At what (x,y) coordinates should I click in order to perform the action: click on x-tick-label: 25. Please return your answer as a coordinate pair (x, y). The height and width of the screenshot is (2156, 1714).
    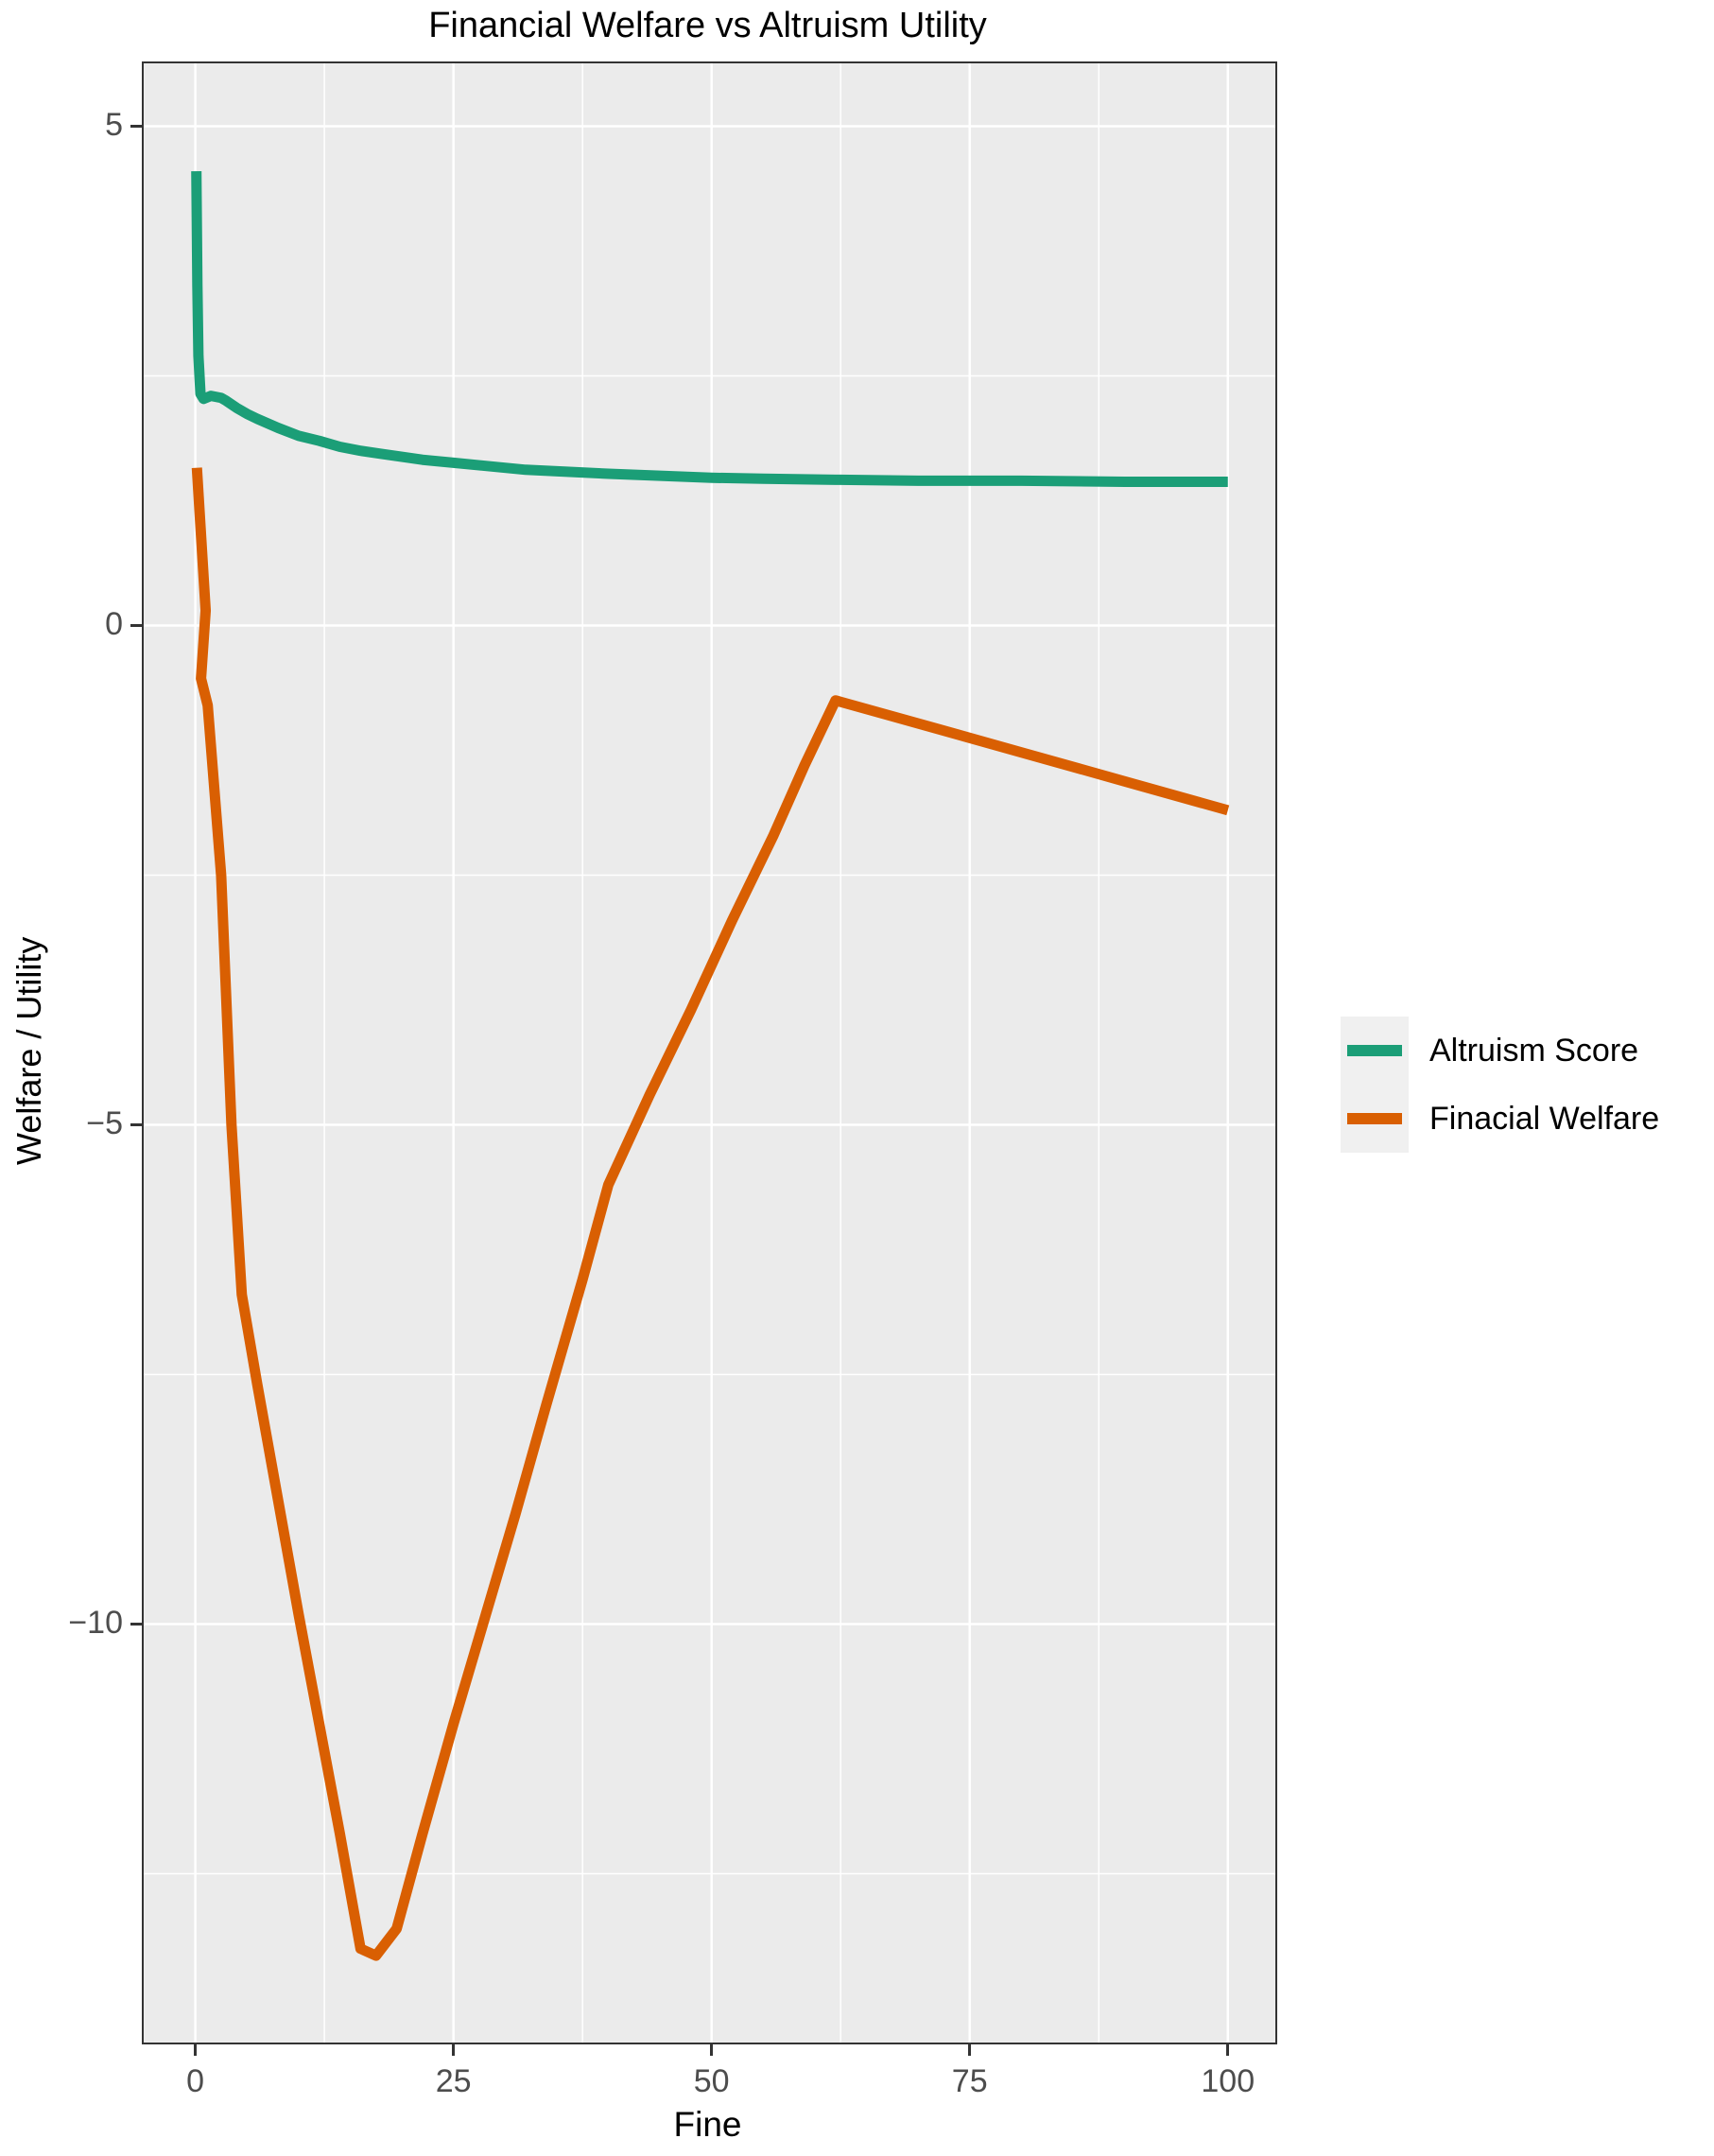
    Looking at the image, I should click on (453, 2081).